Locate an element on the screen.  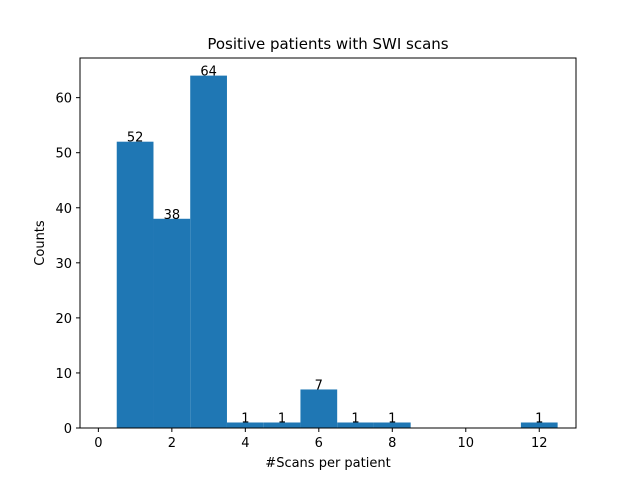
bar-value-label-2: 38 is located at coordinates (172, 215).